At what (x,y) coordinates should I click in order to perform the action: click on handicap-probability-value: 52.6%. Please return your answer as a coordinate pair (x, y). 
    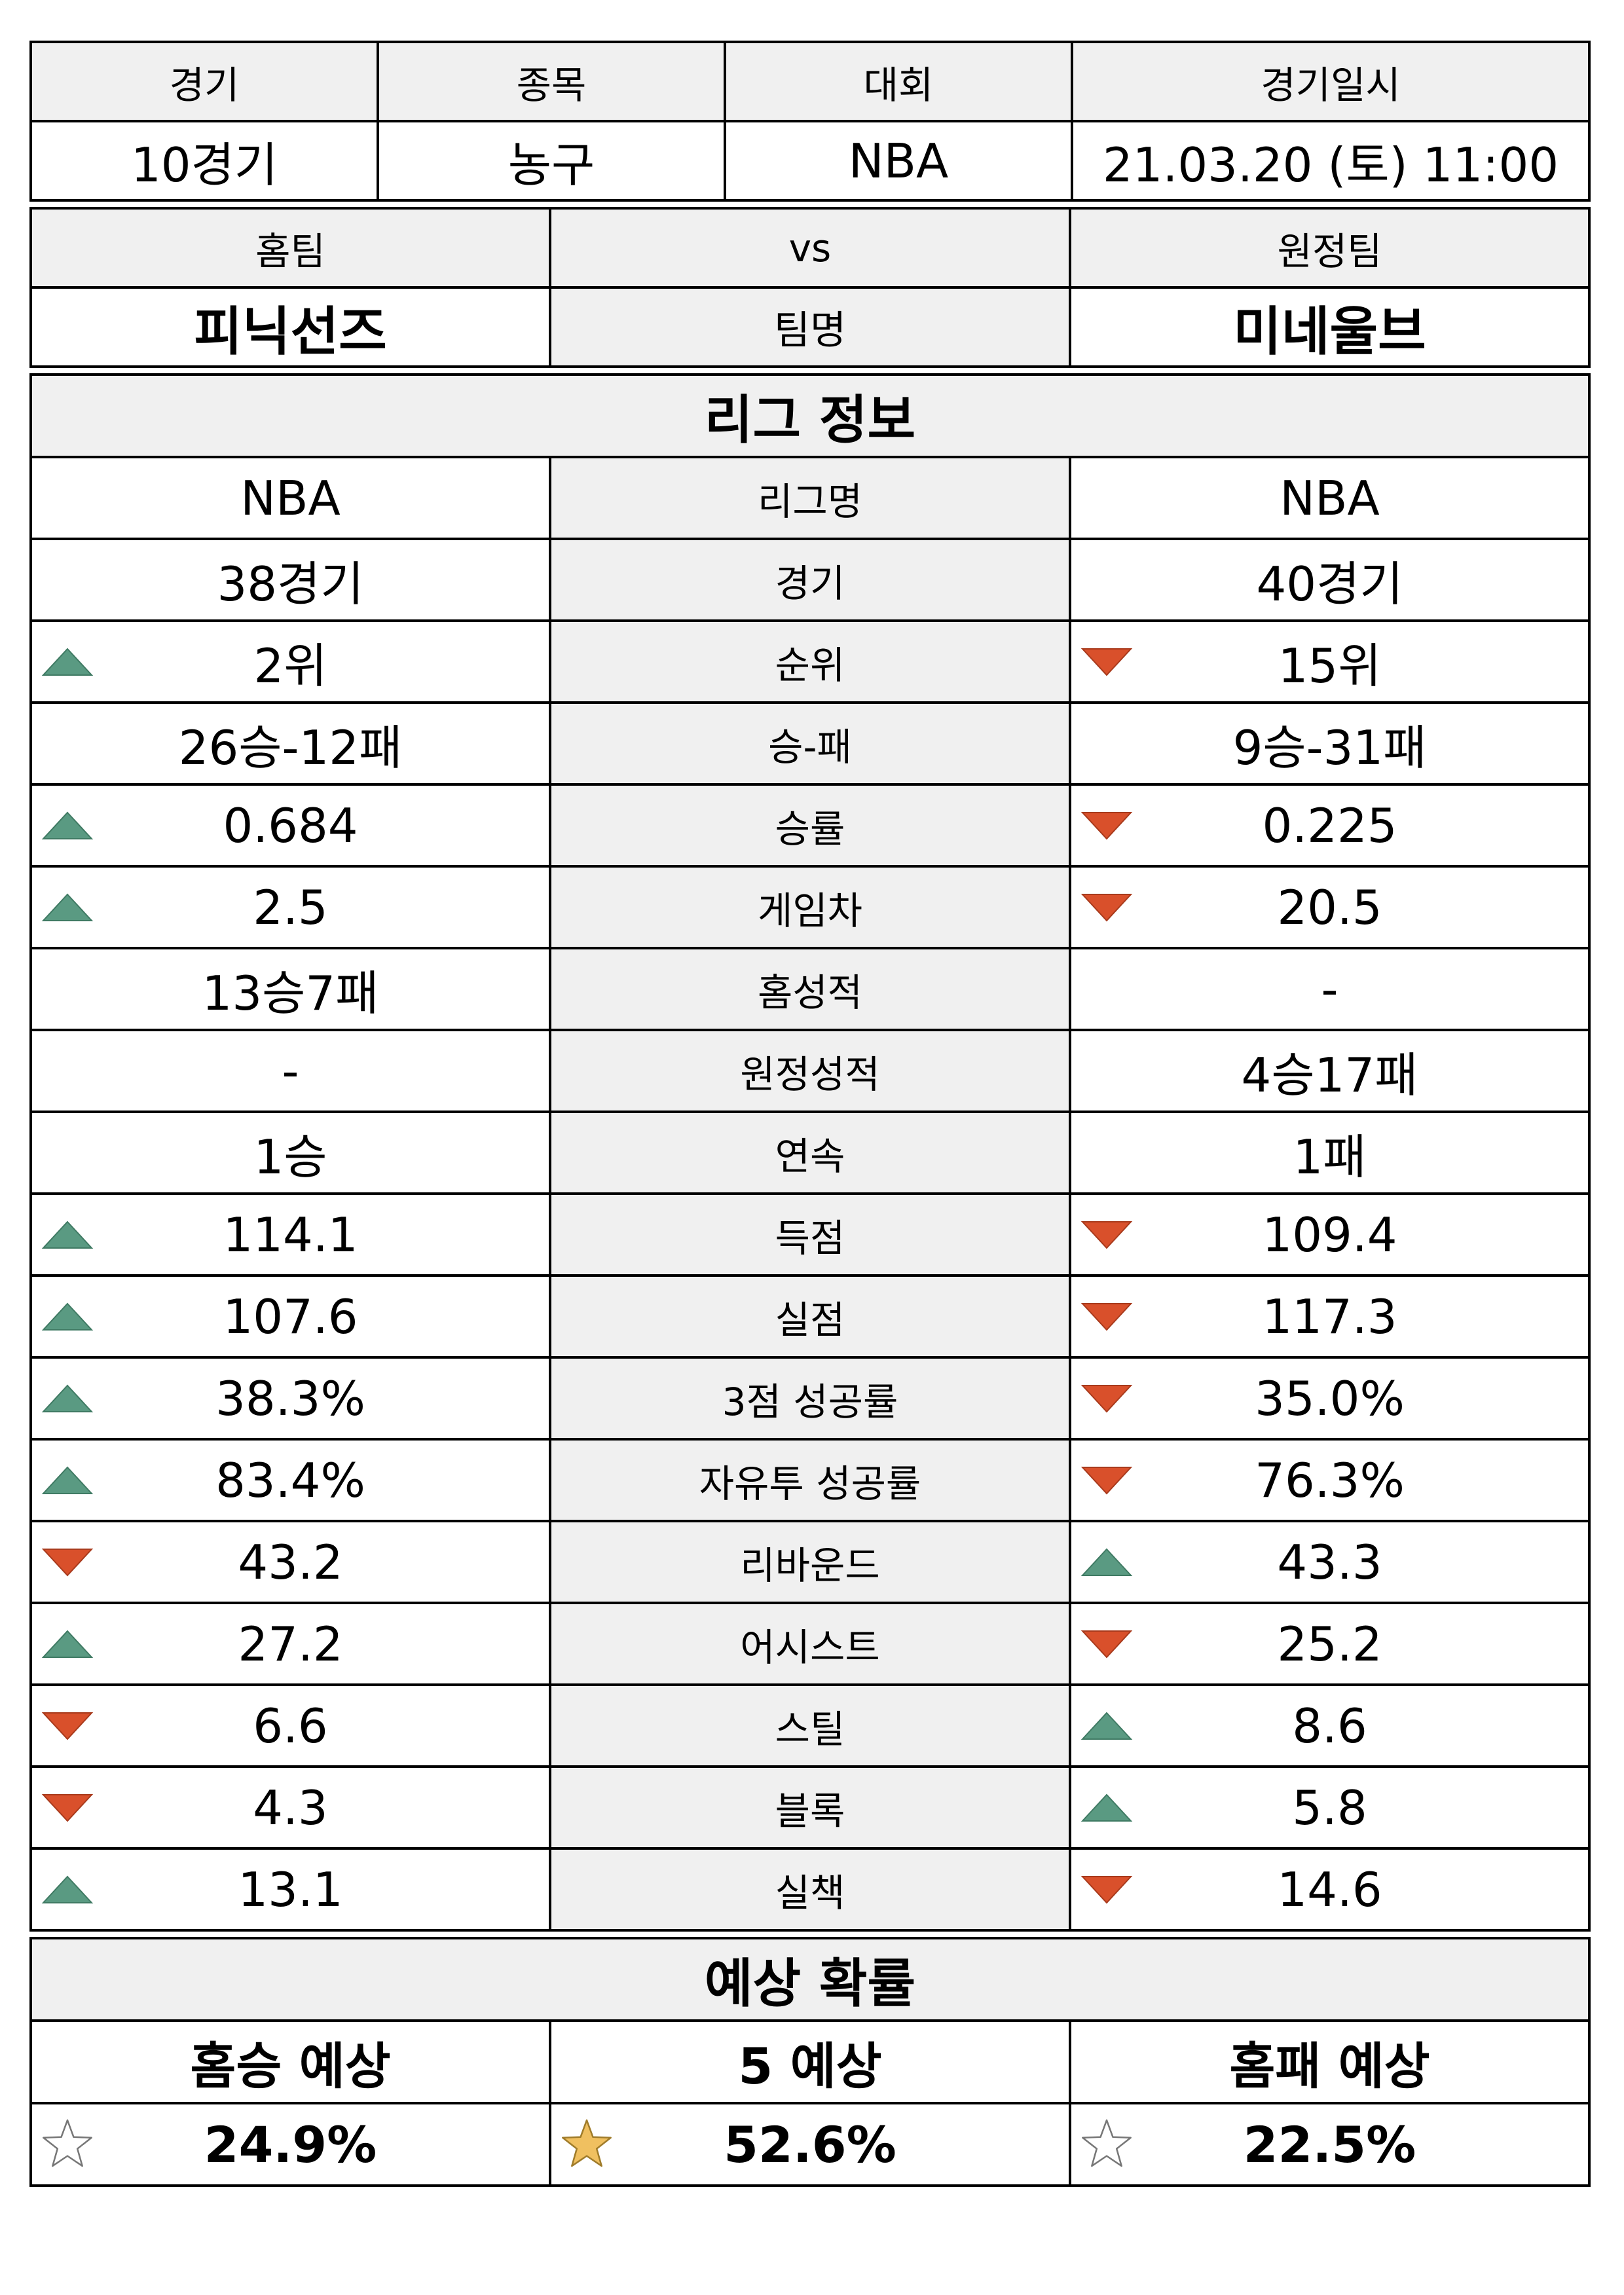
    Looking at the image, I should click on (810, 2144).